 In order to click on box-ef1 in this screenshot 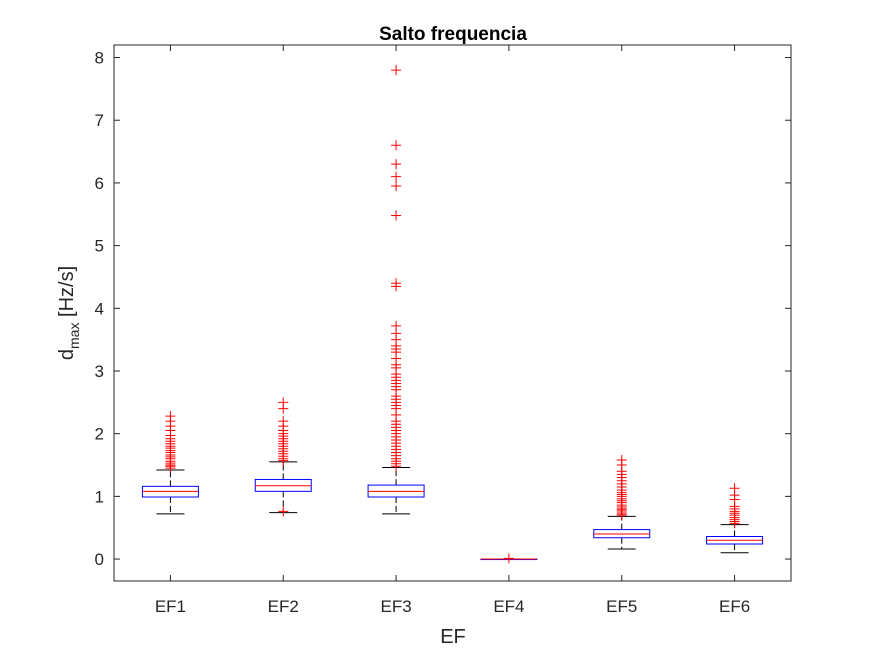, I will do `click(170, 463)`.